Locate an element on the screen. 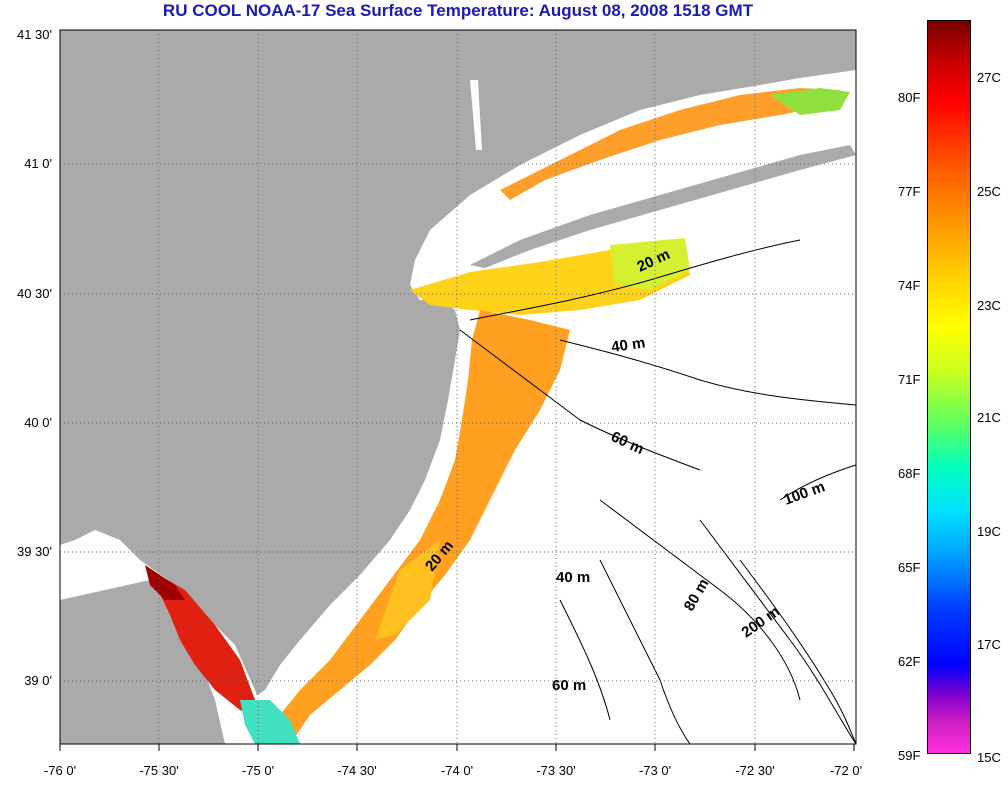  axis-ticks is located at coordinates (457, 747).